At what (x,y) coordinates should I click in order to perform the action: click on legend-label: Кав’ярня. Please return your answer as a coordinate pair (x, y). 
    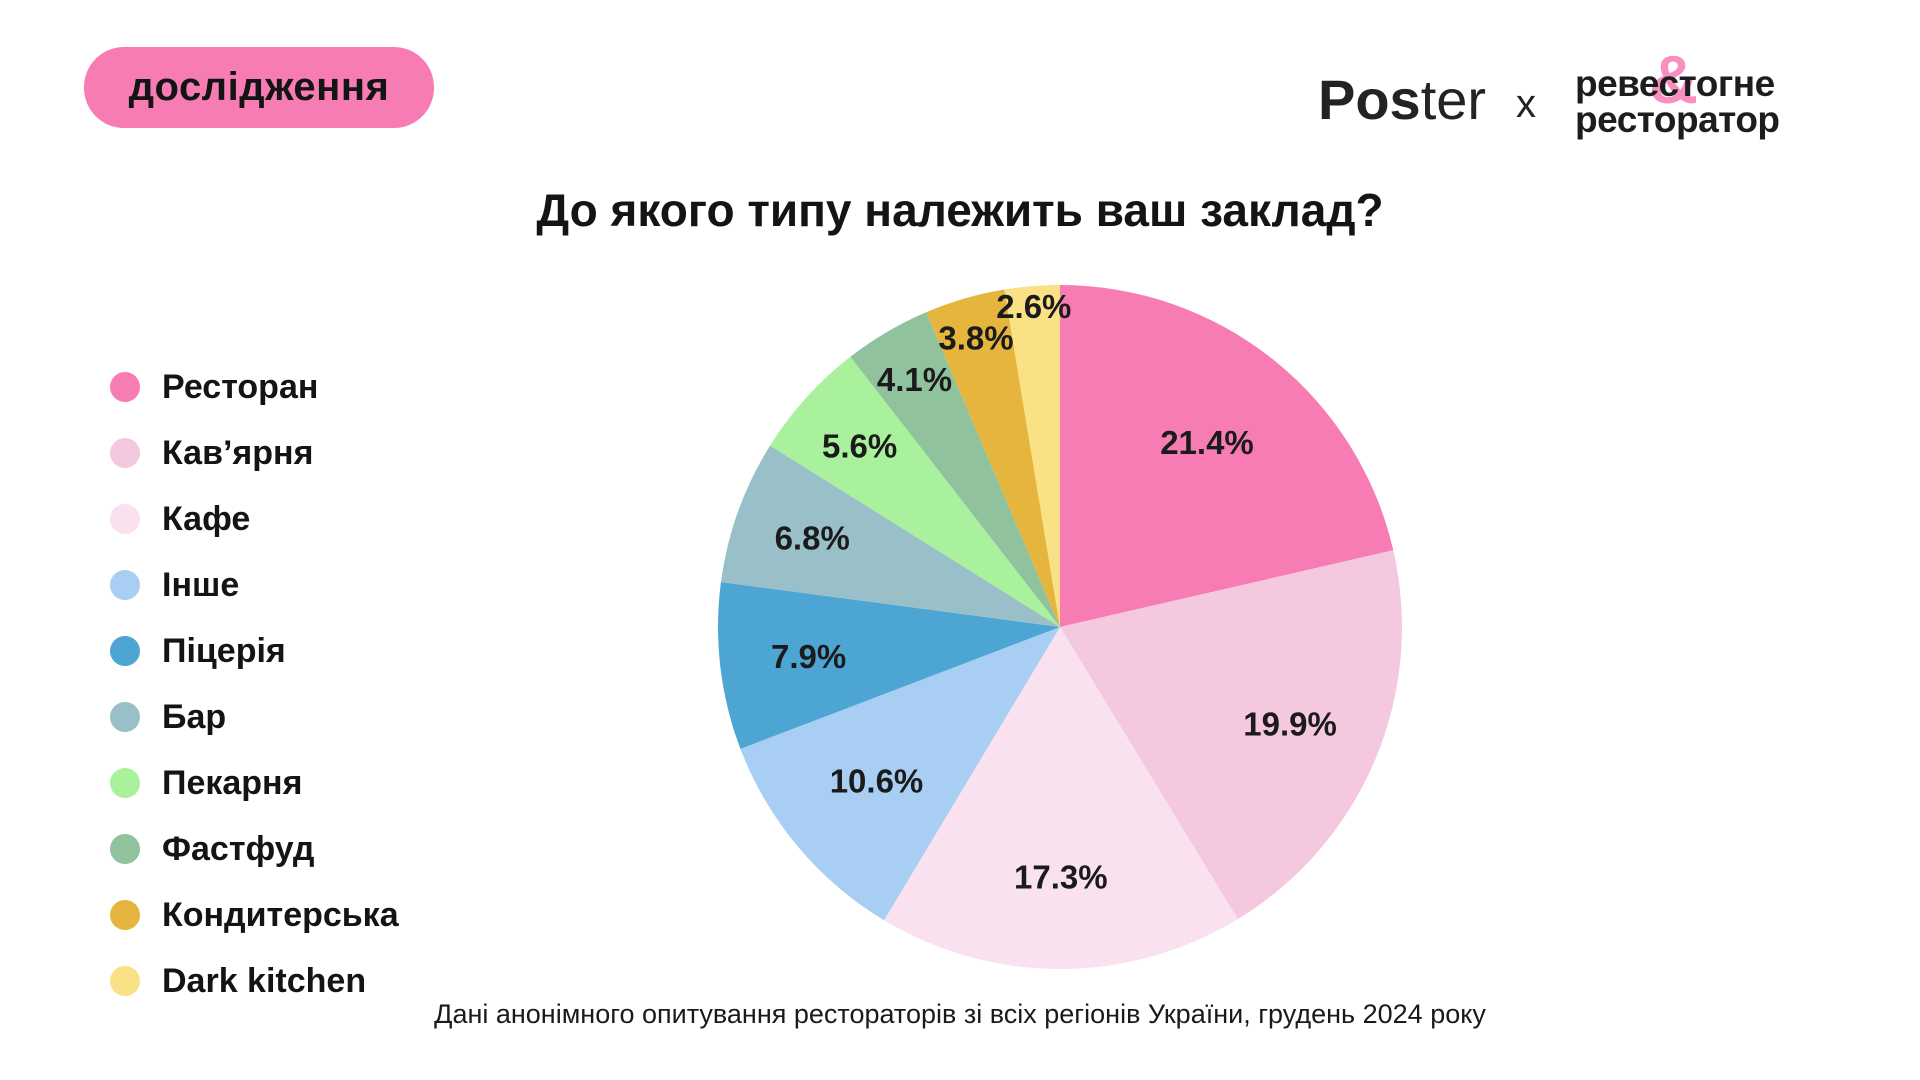
    Looking at the image, I should click on (238, 452).